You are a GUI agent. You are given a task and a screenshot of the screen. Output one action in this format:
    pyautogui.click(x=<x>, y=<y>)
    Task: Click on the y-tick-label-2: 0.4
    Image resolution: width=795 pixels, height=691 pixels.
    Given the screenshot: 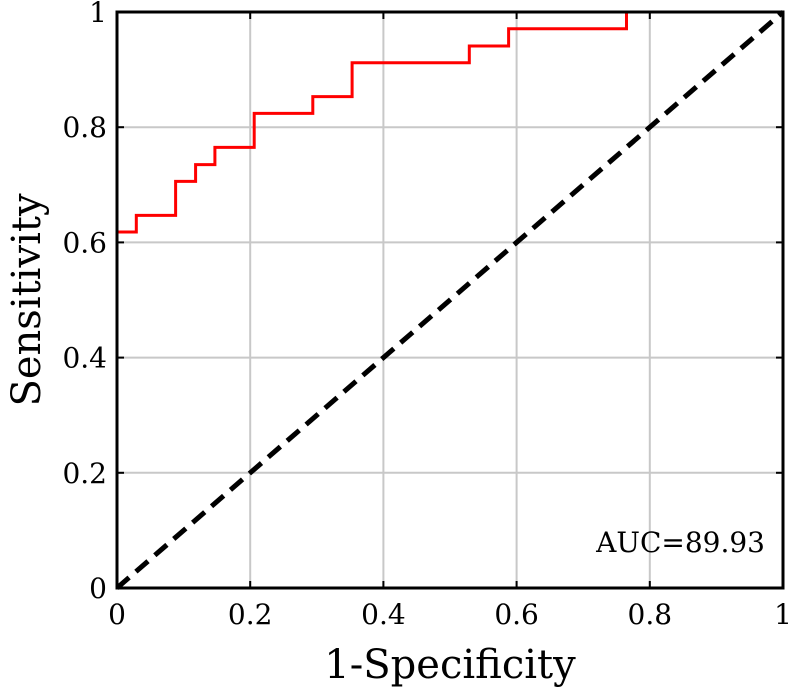 What is the action you would take?
    pyautogui.click(x=84, y=358)
    